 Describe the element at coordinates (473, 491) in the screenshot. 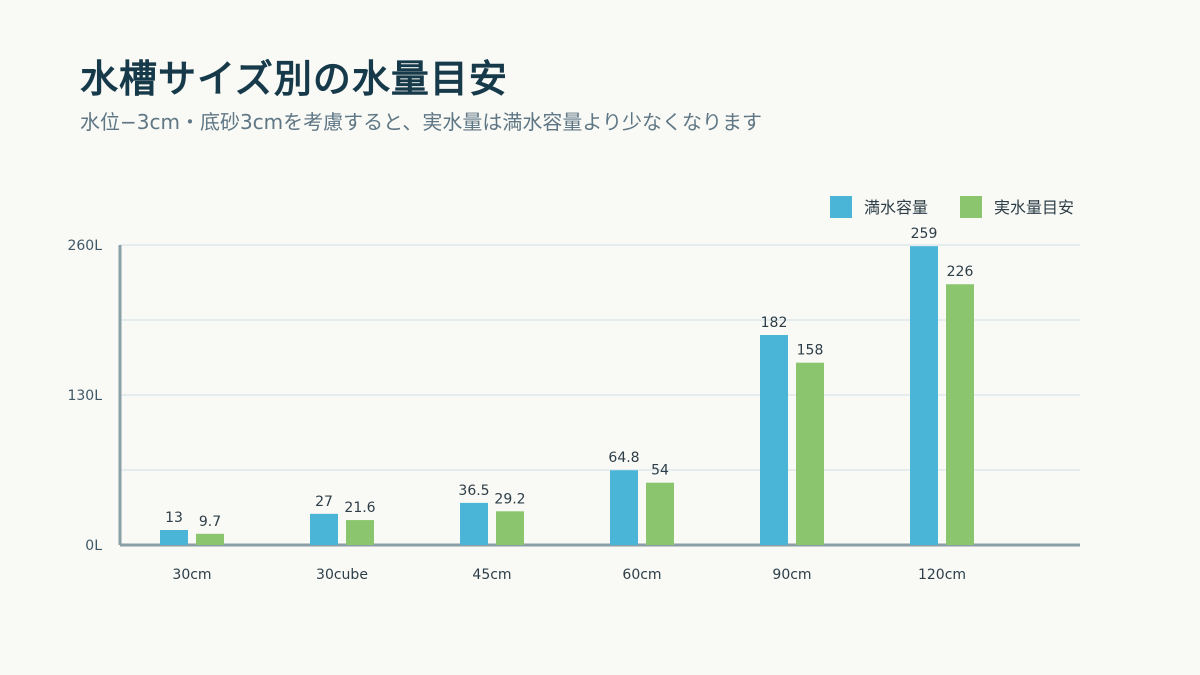

I see `data-label: 36.5` at that location.